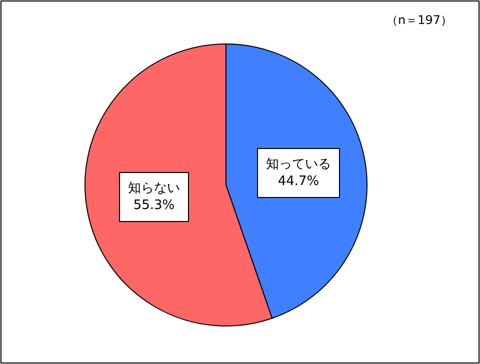 The width and height of the screenshot is (480, 364). Describe the element at coordinates (154, 188) in the screenshot. I see `slice-label: 知らない` at that location.